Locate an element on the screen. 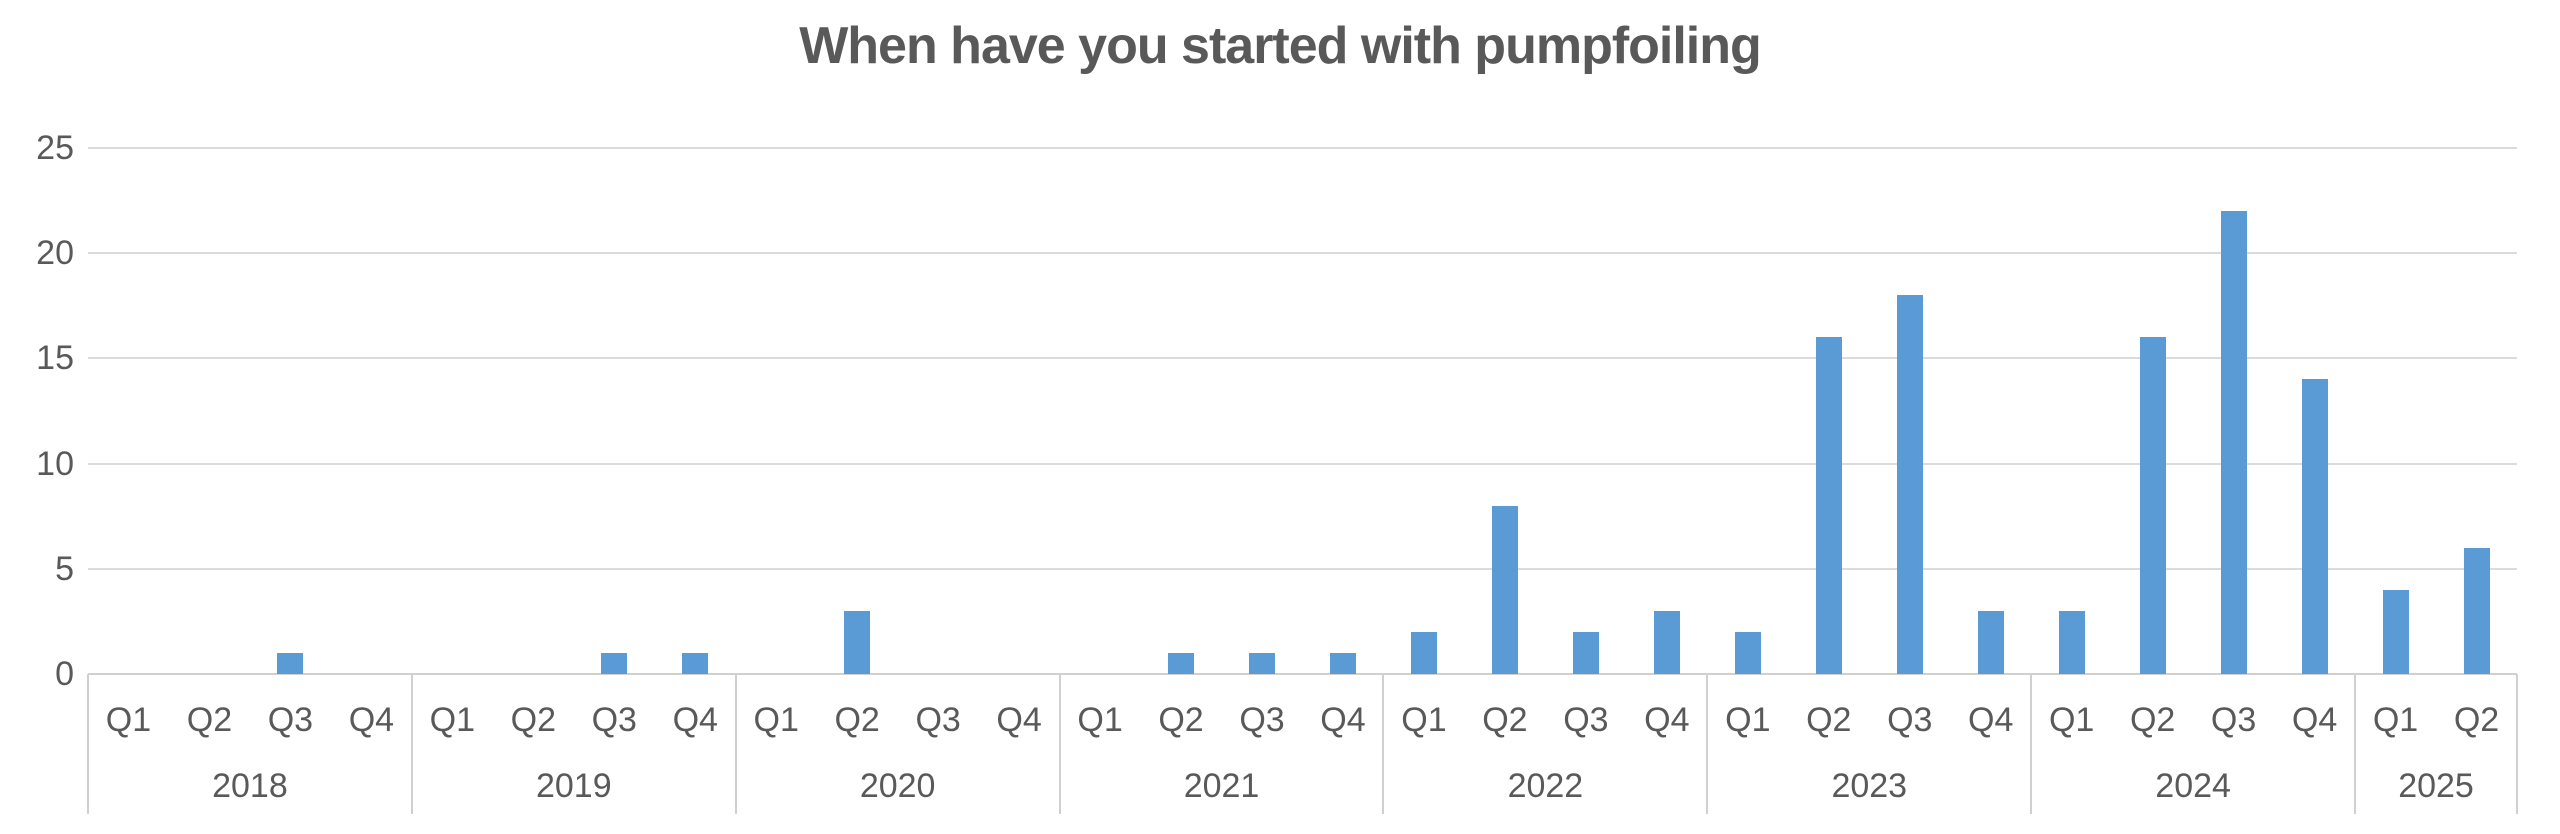 Image resolution: width=2560 pixels, height=834 pixels. bar-2023-Q4 is located at coordinates (1990, 642).